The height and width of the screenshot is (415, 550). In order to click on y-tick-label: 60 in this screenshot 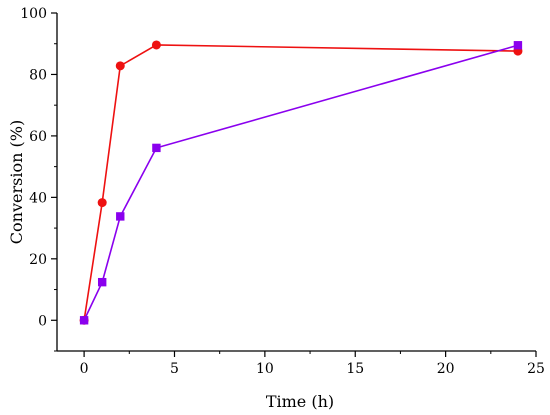, I will do `click(38, 137)`.